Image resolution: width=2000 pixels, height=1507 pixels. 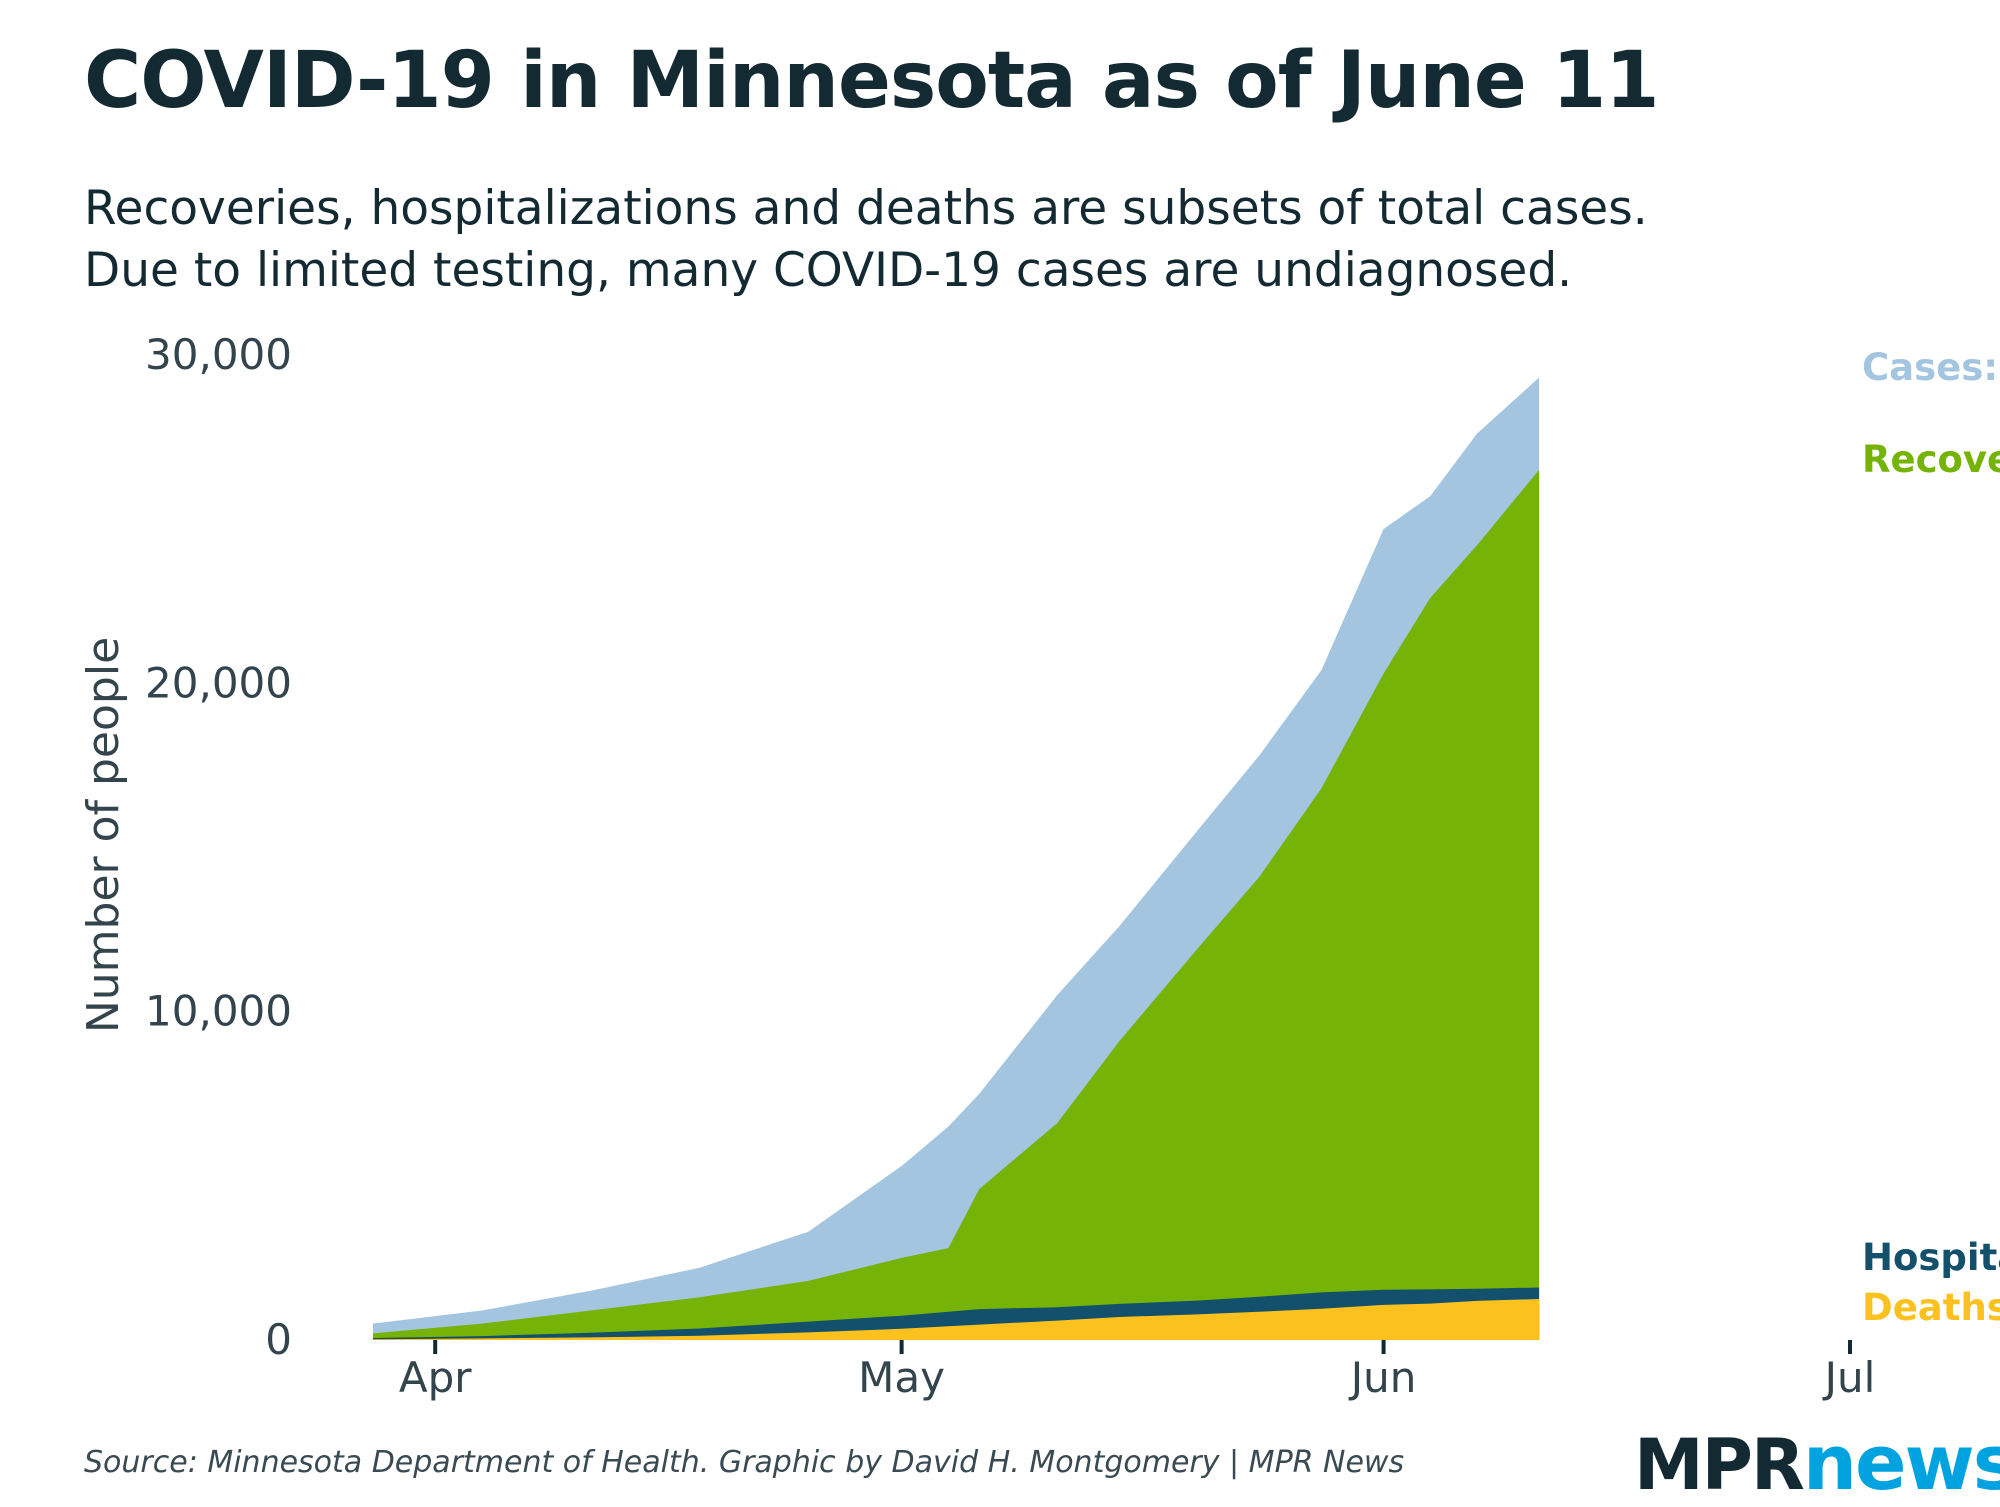 I want to click on y-tick-label: 10,000, so click(x=218, y=1011).